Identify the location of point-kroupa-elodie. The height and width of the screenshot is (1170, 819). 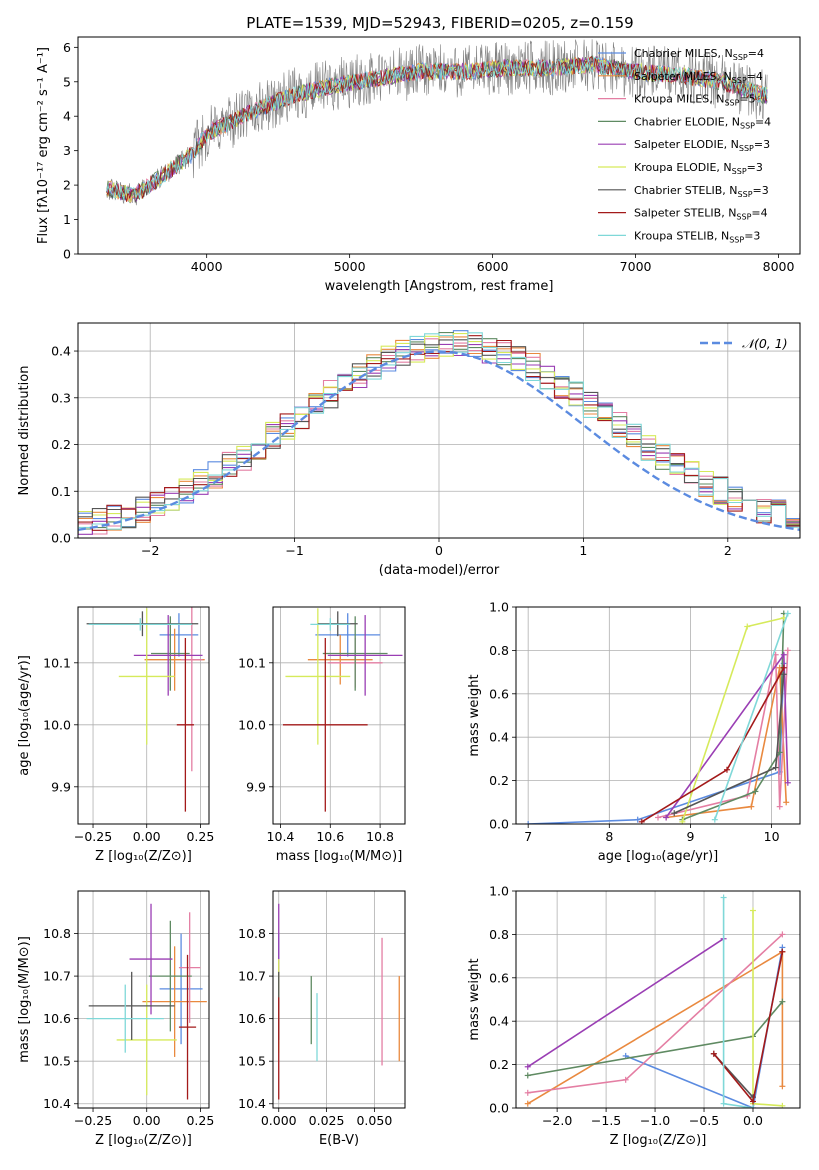
(318, 676).